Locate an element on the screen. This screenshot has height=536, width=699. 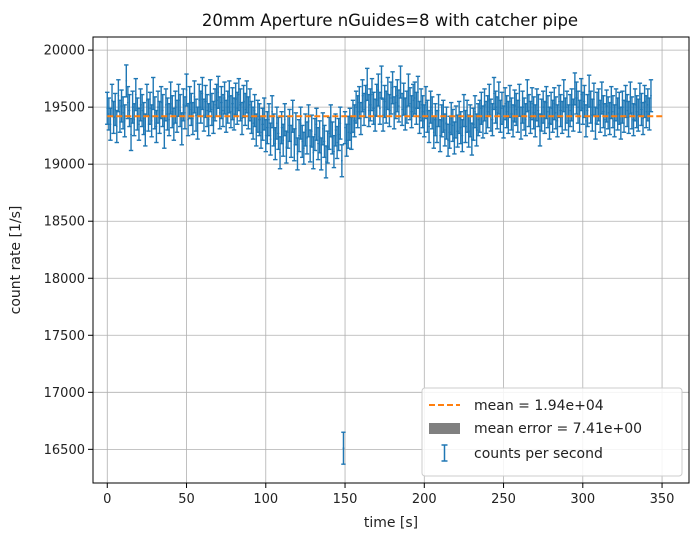
y-tick-label: 19500 is located at coordinates (64, 108).